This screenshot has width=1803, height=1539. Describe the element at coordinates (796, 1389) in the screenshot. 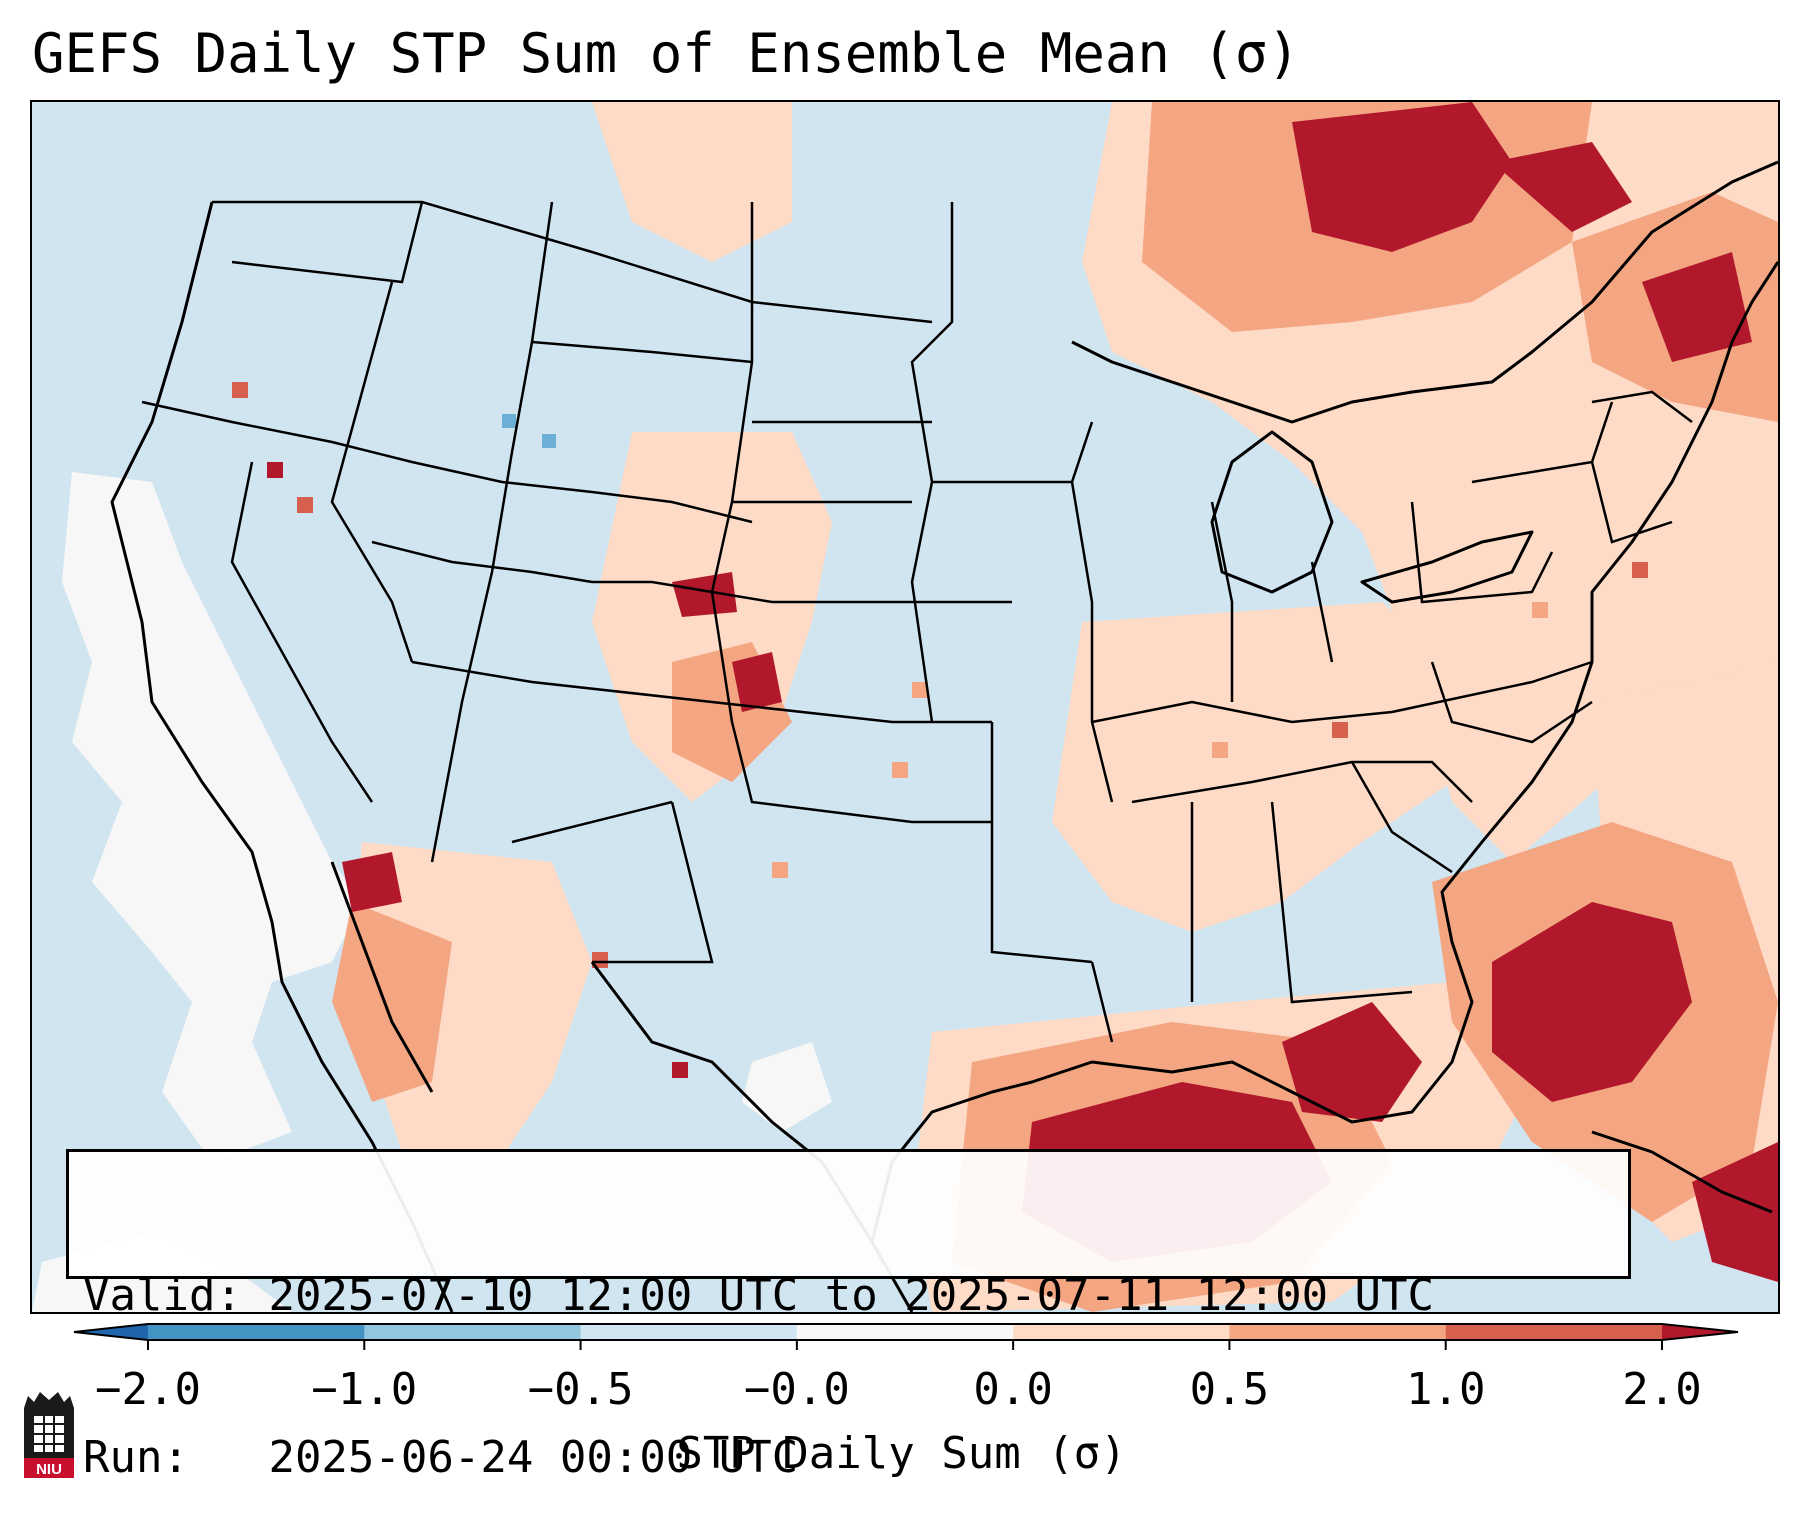

I see `colorbar-tick-label: −0.0` at that location.